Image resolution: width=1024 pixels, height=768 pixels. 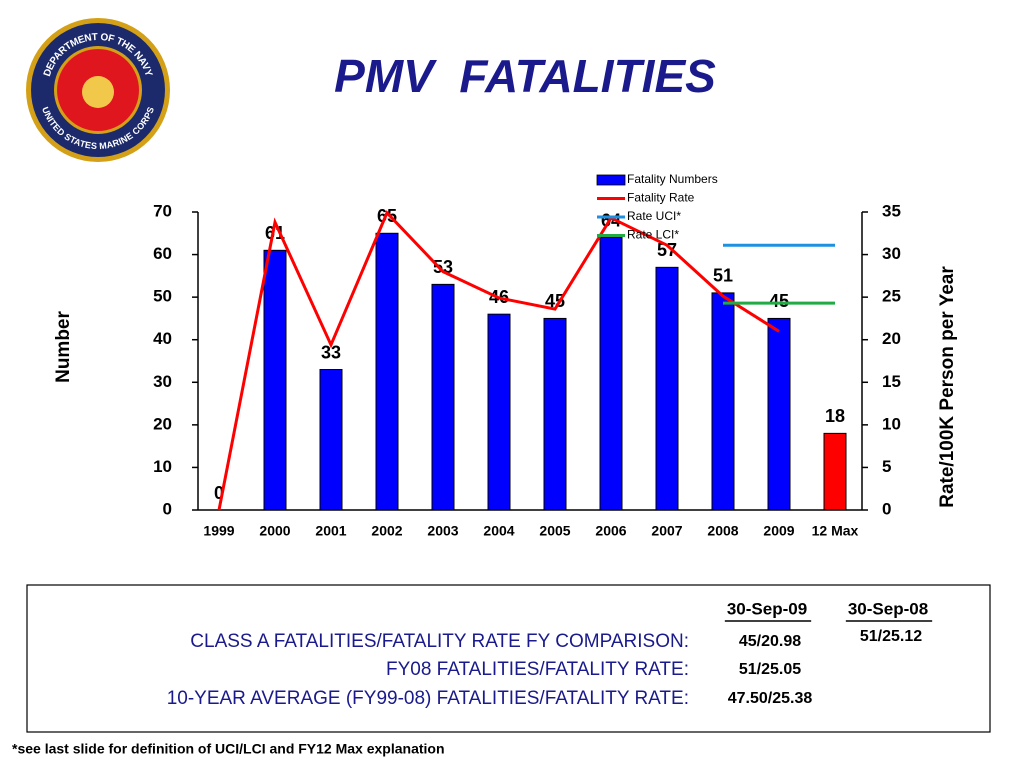 I want to click on y2-tick-label: 30, so click(x=891, y=253).